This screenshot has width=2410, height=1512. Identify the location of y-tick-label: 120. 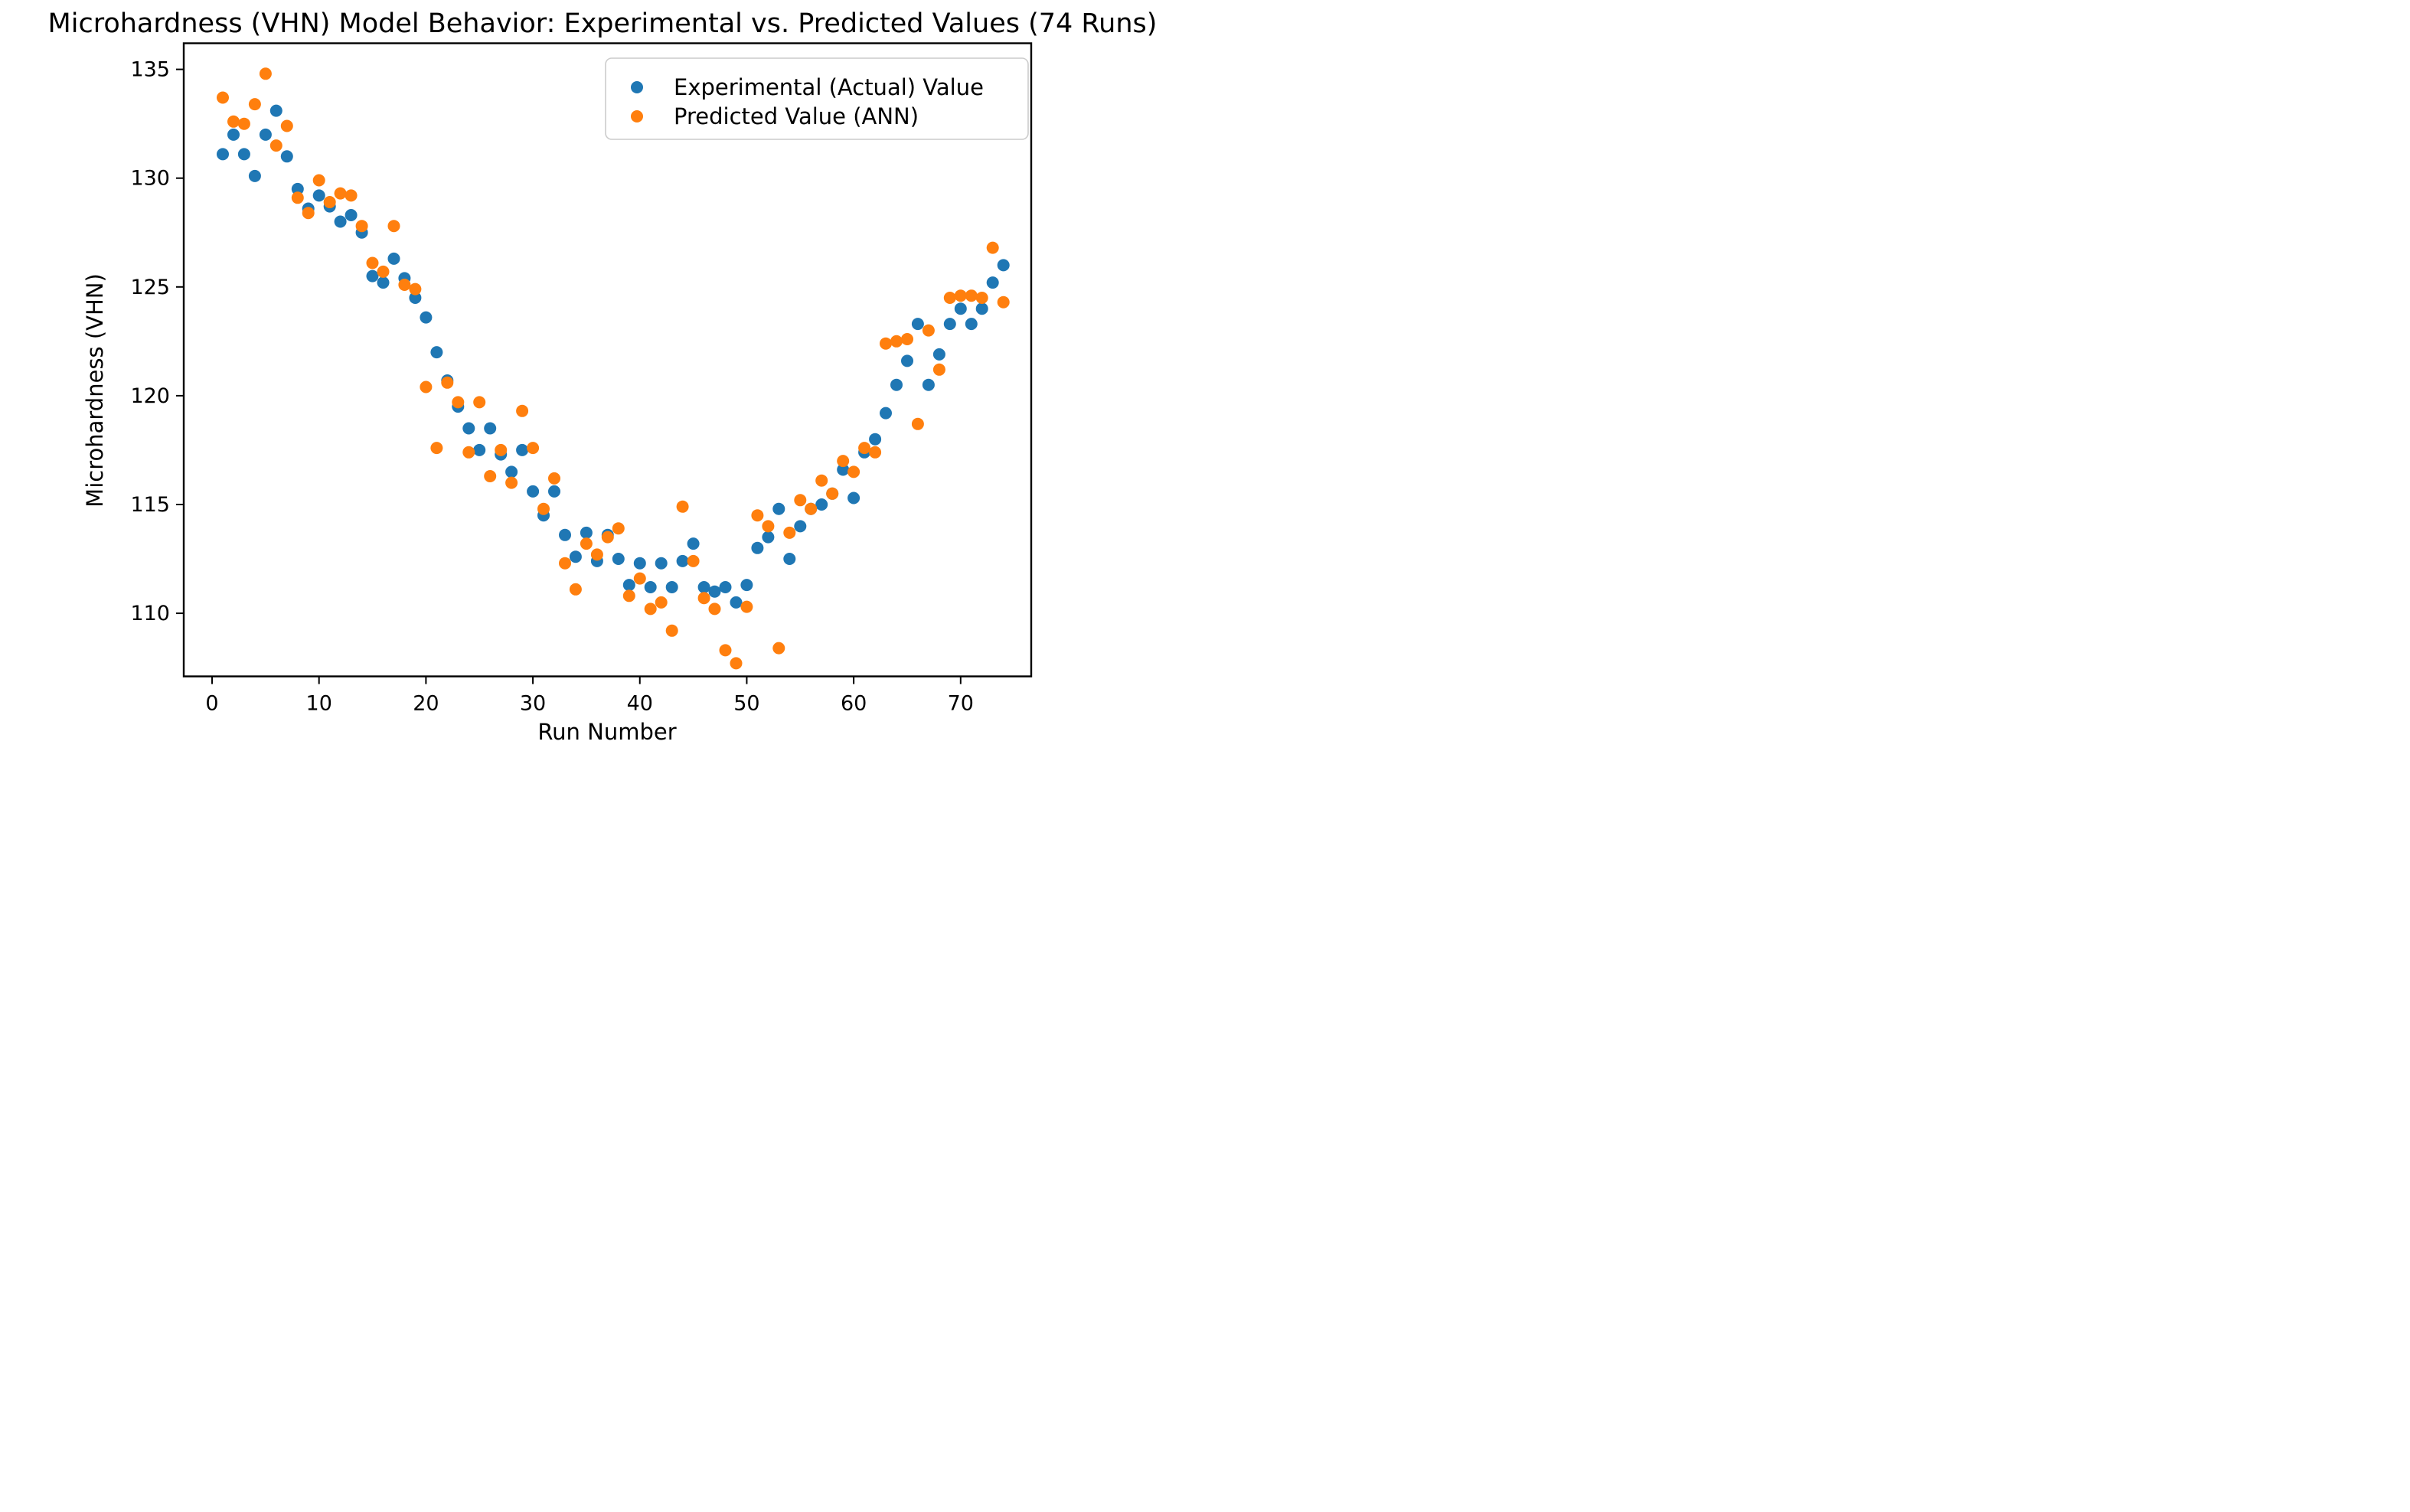
(150, 396).